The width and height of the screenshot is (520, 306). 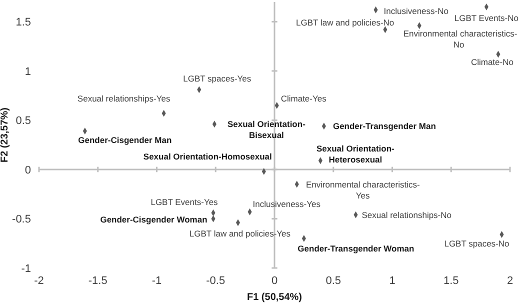 What do you see at coordinates (125, 140) in the screenshot?
I see `series-label: Gender-Cisgender Man` at bounding box center [125, 140].